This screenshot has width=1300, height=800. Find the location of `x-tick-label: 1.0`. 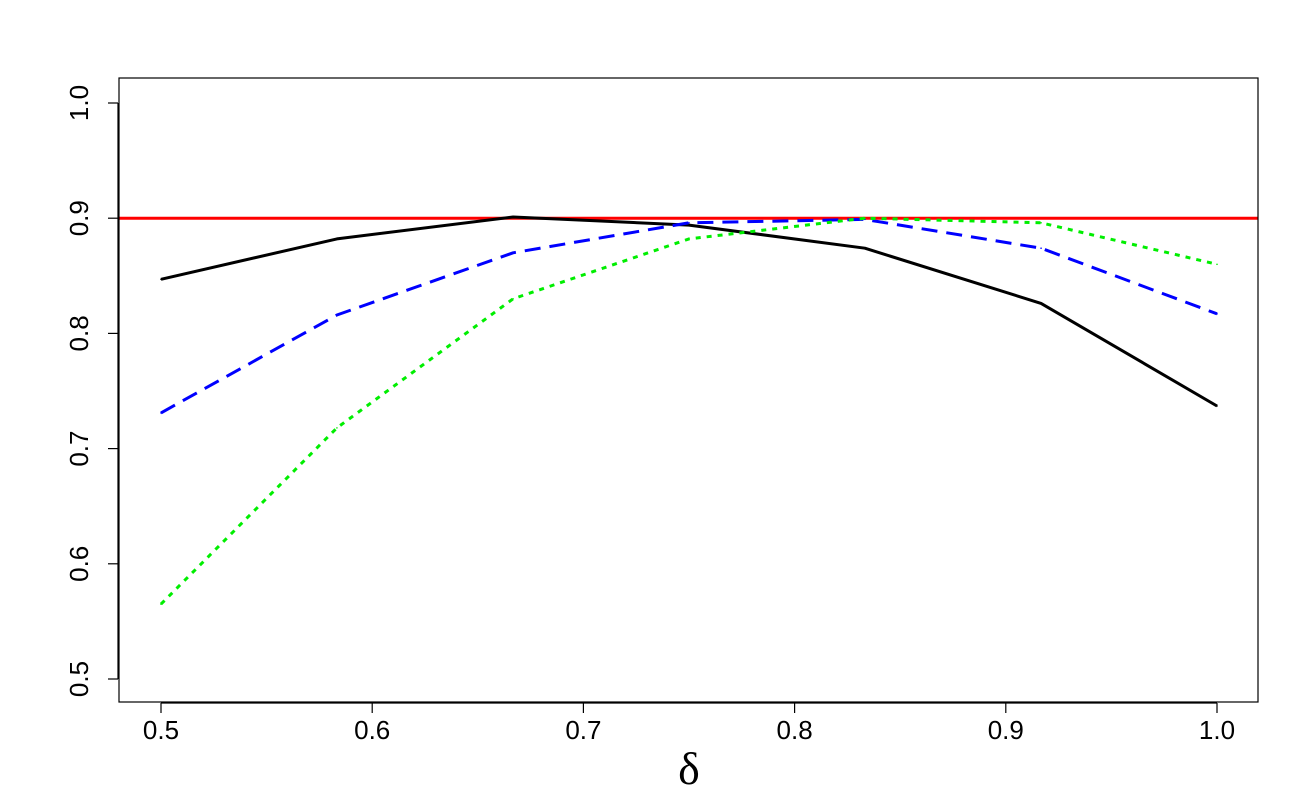

x-tick-label: 1.0 is located at coordinates (1217, 730).